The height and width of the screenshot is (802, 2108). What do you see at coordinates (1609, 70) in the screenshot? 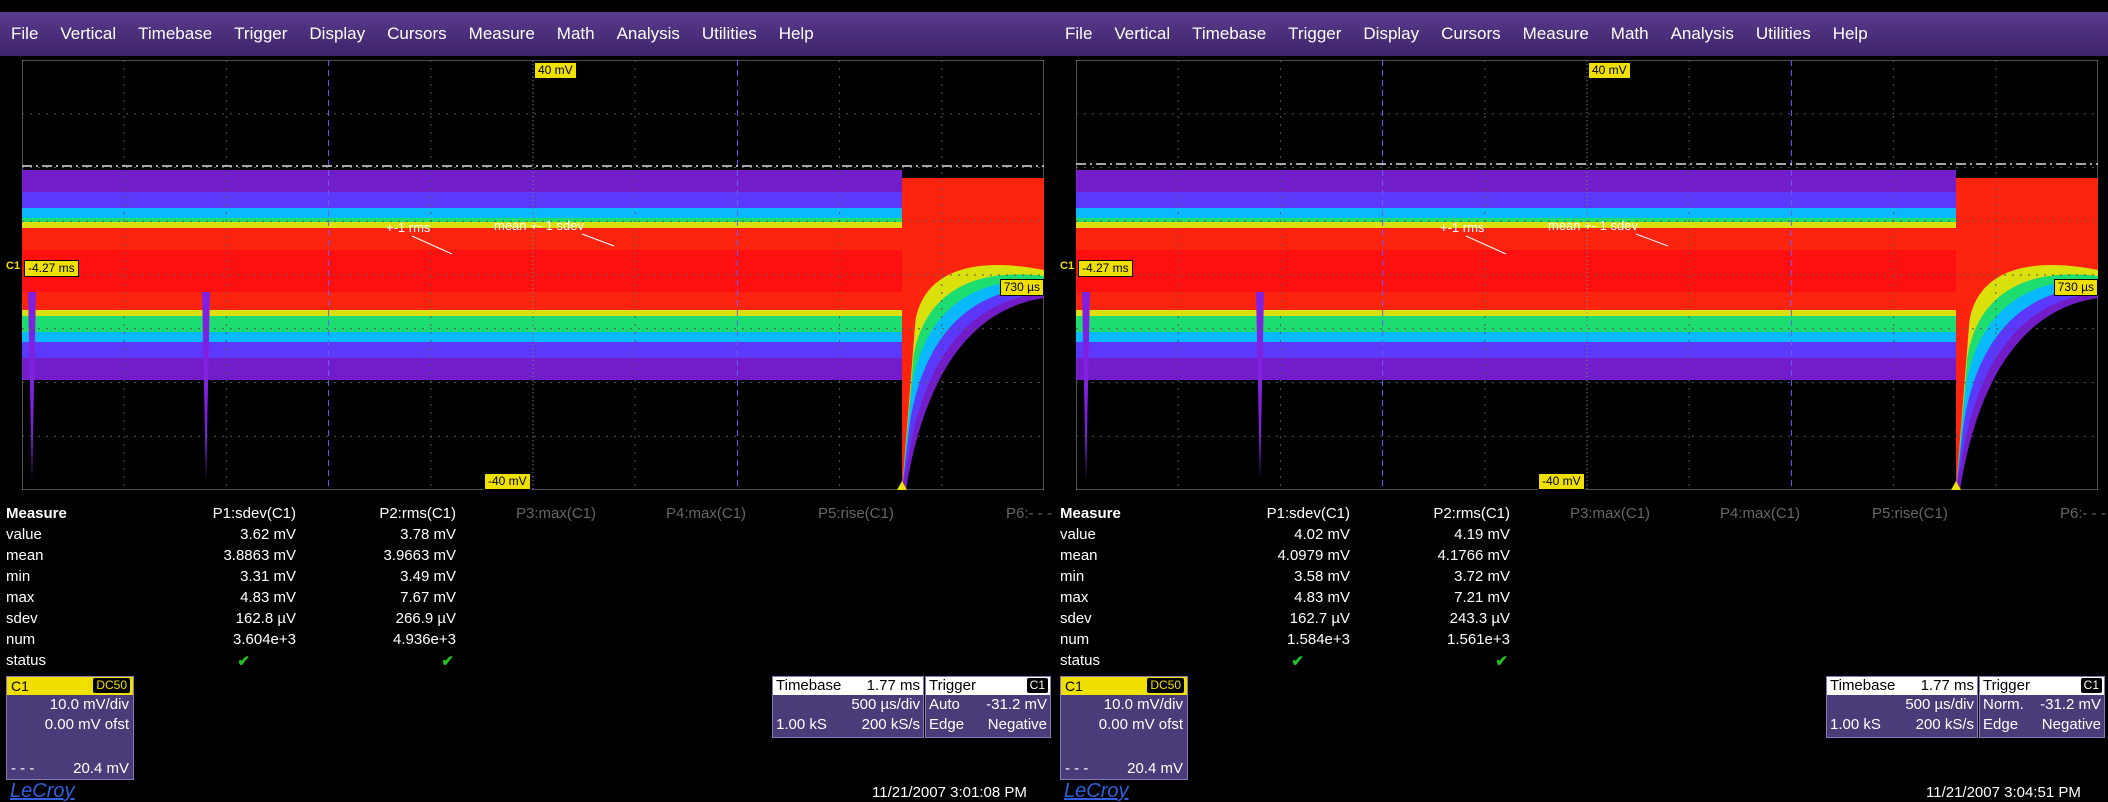
I see `top-voltage-label: 40 mV` at bounding box center [1609, 70].